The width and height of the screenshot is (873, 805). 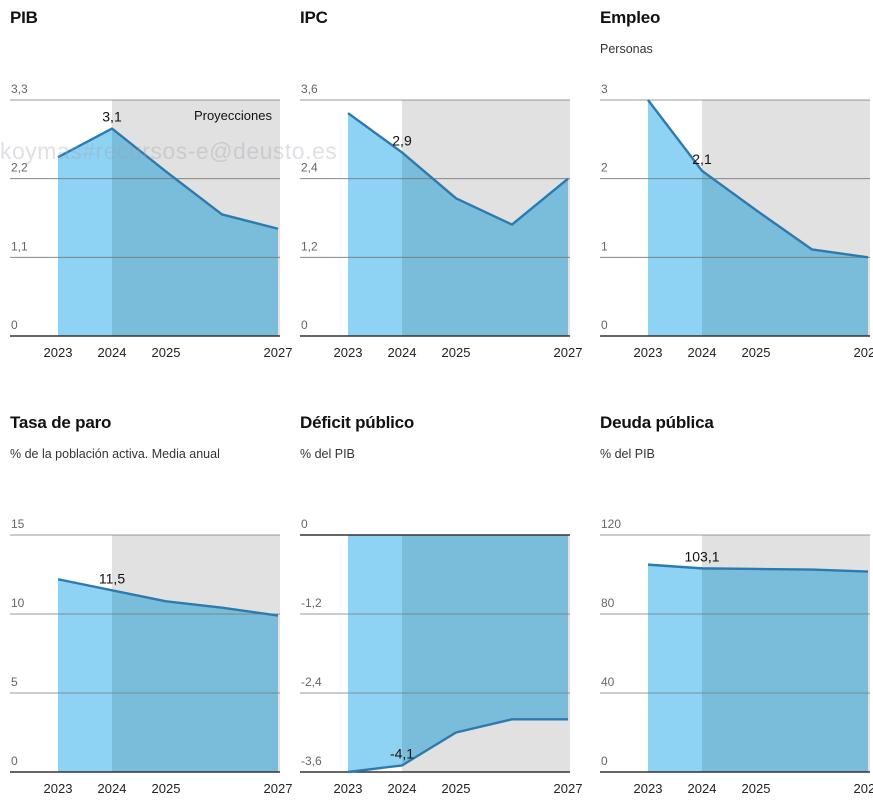 What do you see at coordinates (402, 140) in the screenshot?
I see `data-label: 2,9` at bounding box center [402, 140].